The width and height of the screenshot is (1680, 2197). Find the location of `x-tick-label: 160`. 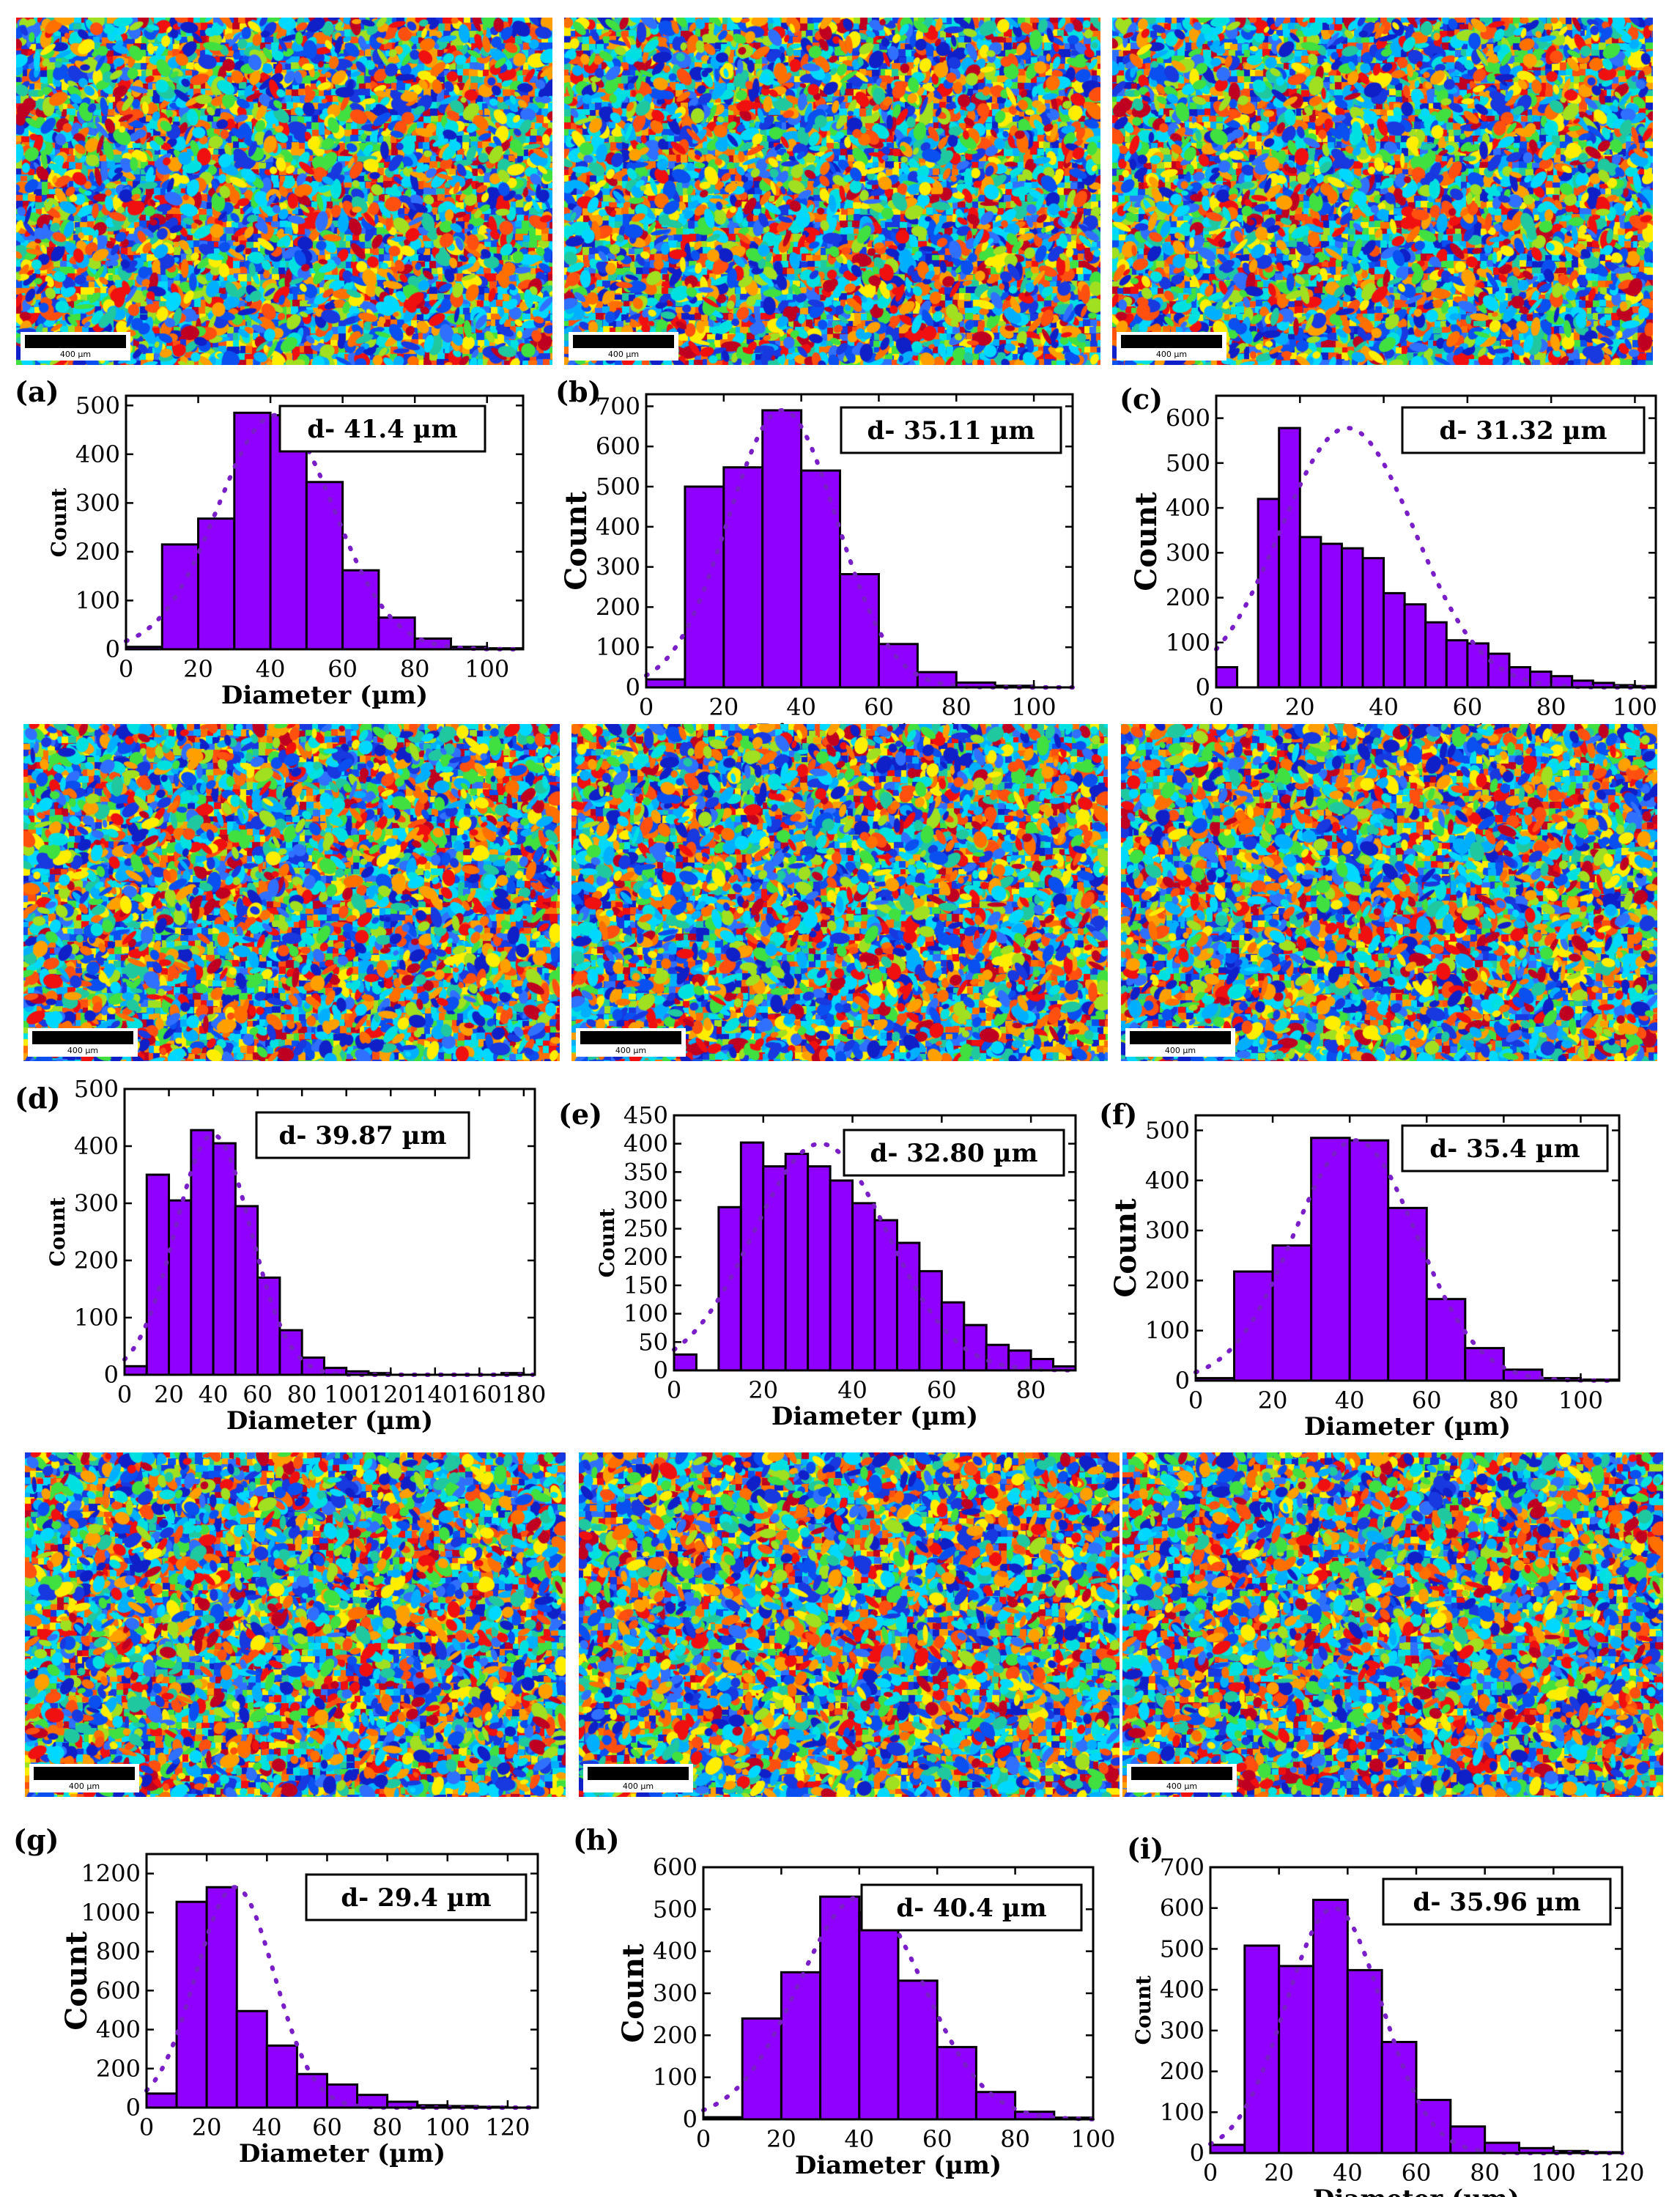

x-tick-label: 160 is located at coordinates (479, 1394).